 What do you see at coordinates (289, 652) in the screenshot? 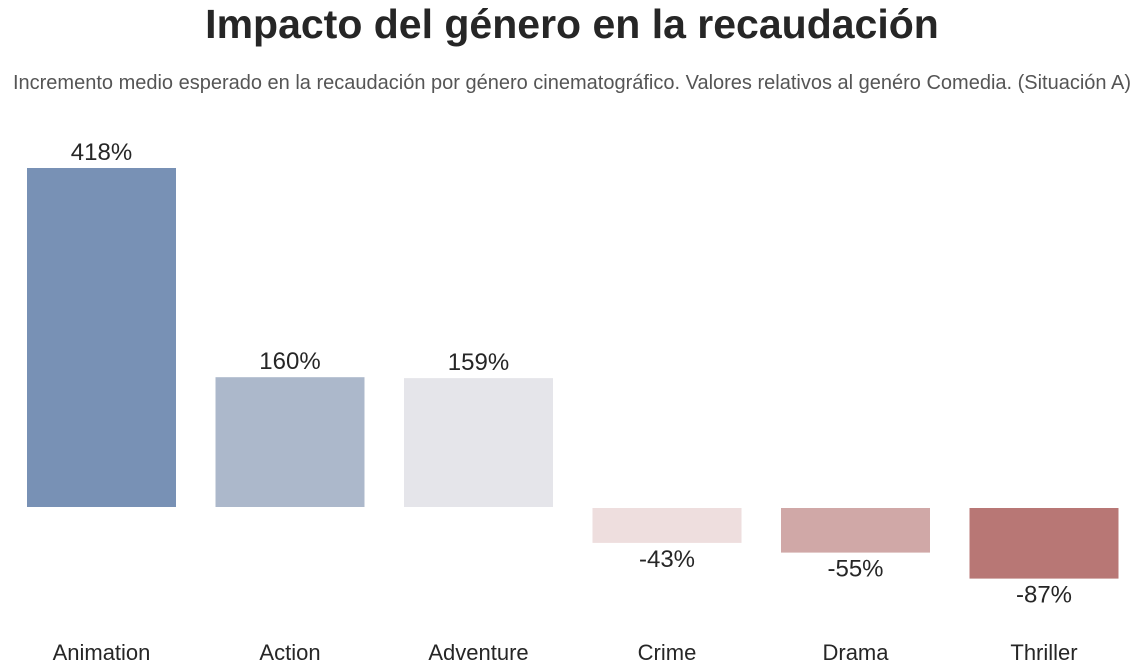
I see `x-tick-label-action: Action` at bounding box center [289, 652].